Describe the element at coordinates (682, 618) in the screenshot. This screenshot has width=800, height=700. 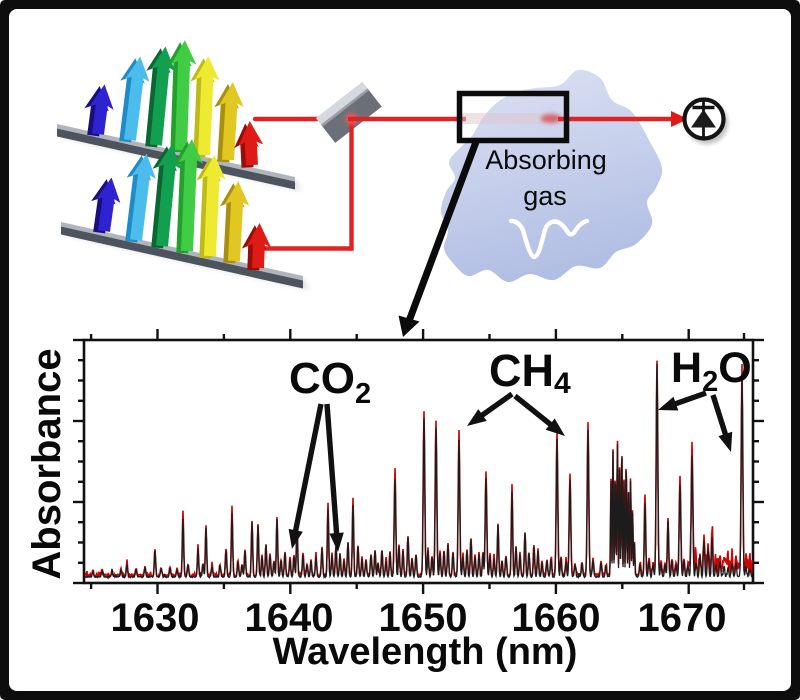
I see `svg-text: 1670` at that location.